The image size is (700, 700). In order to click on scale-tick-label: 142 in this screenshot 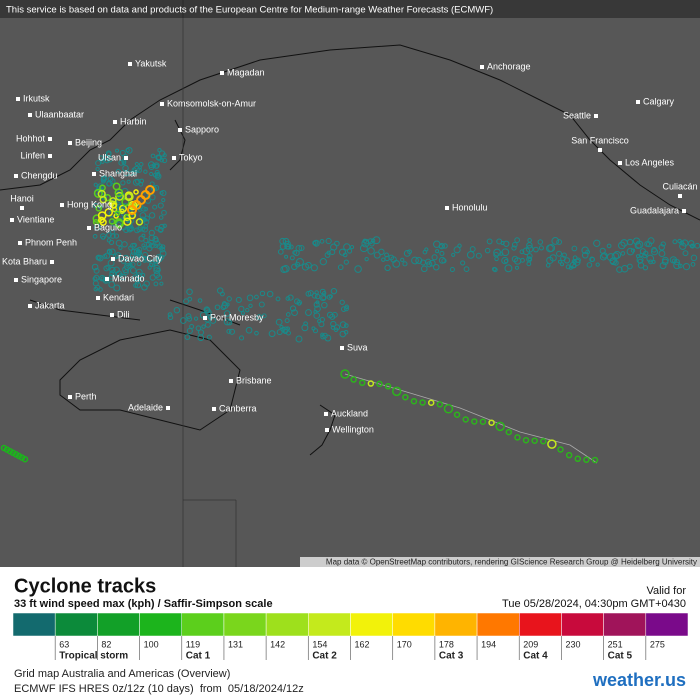, I will do `click(277, 644)`.